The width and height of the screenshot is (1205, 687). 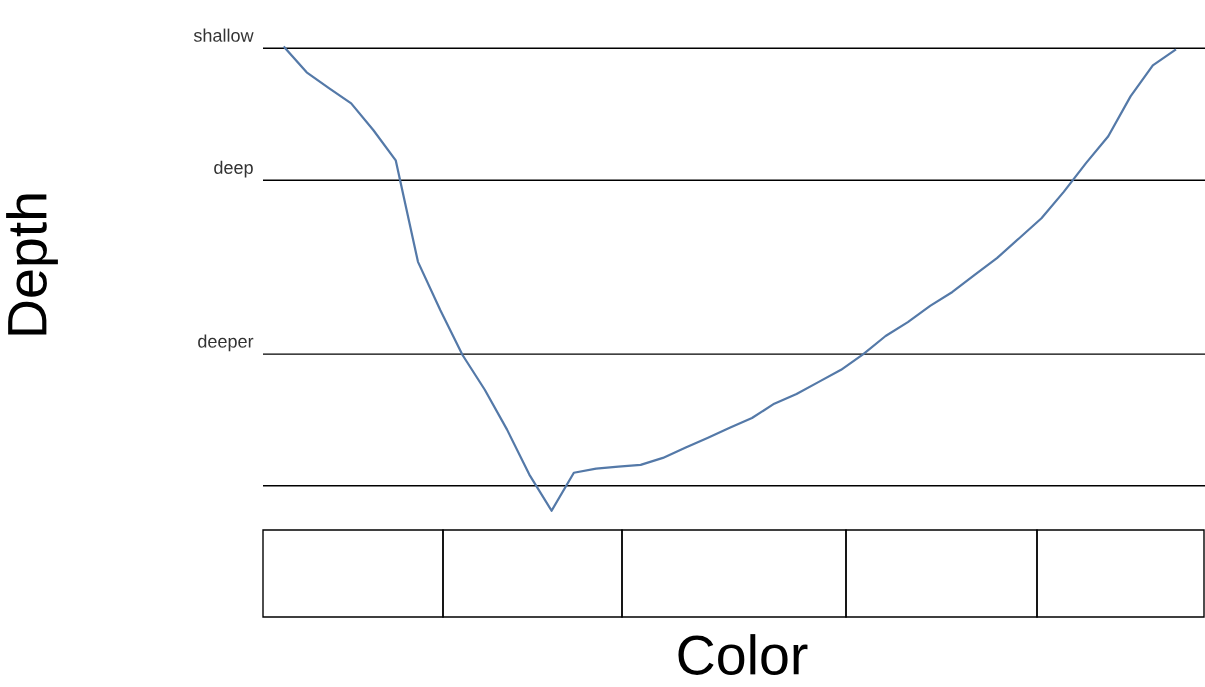 I want to click on ref-line-label: shallow, so click(x=223, y=35).